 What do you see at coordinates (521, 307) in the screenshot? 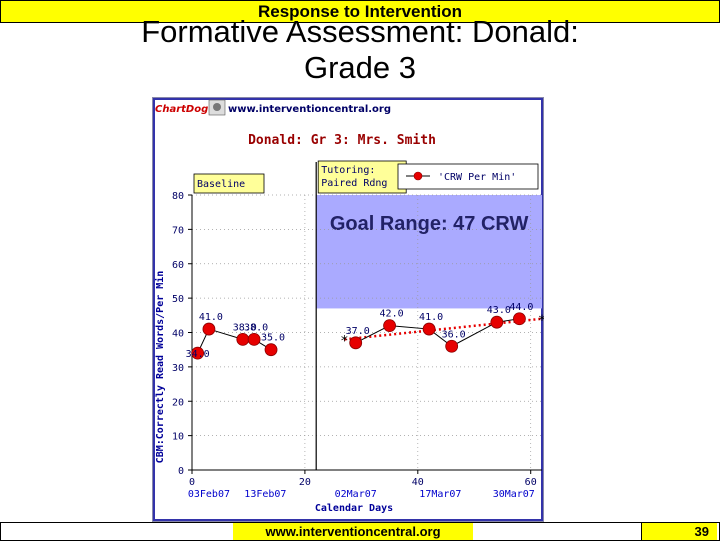
I see `data-label: 44.0` at bounding box center [521, 307].